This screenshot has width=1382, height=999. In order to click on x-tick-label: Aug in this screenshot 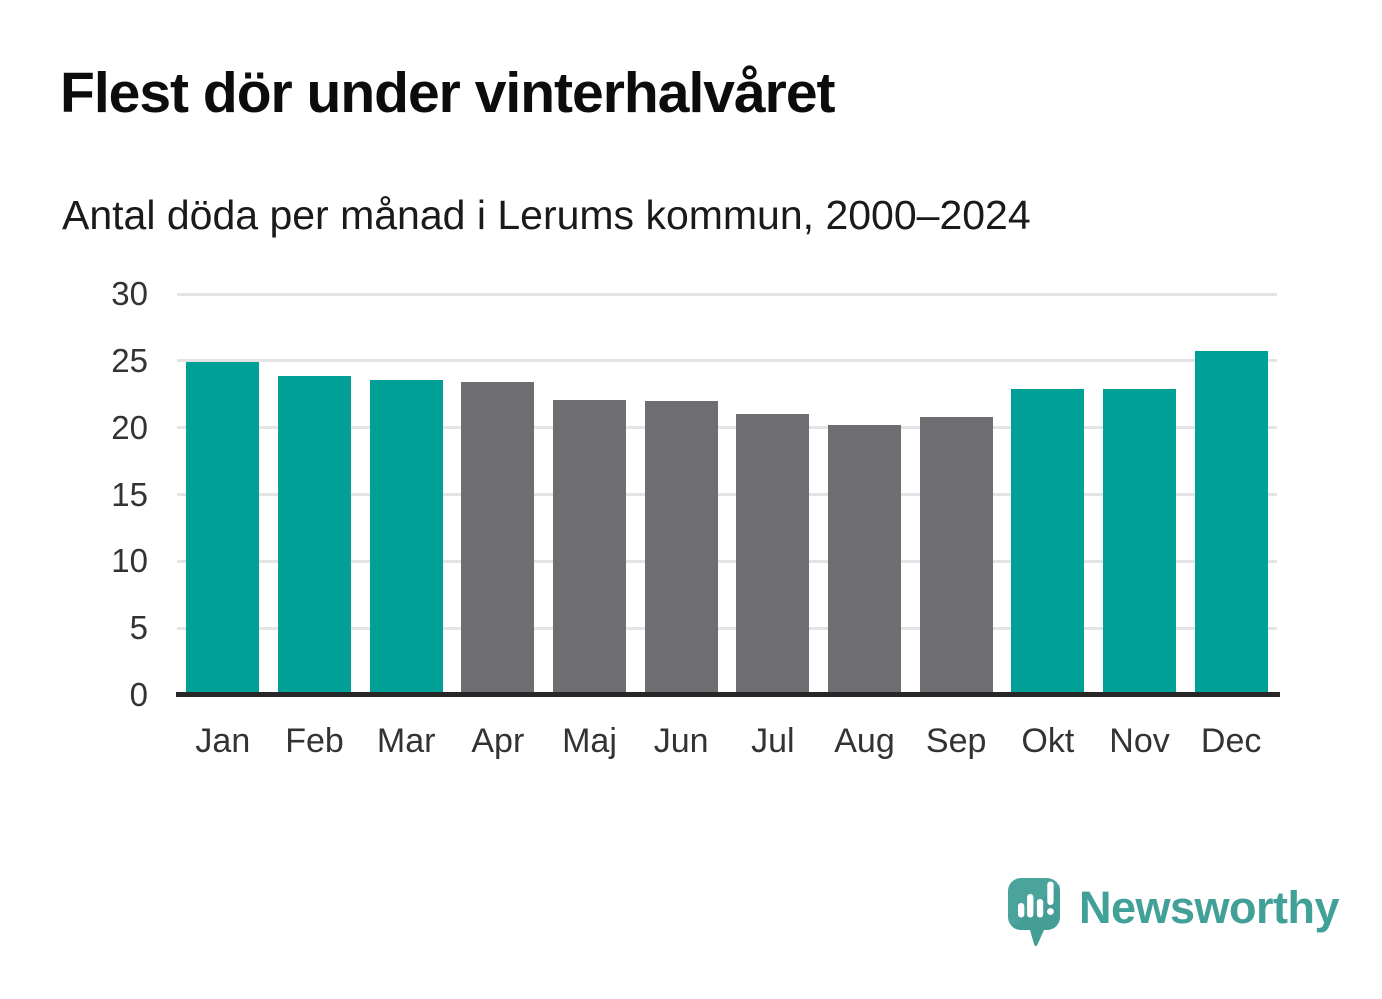, I will do `click(864, 741)`.